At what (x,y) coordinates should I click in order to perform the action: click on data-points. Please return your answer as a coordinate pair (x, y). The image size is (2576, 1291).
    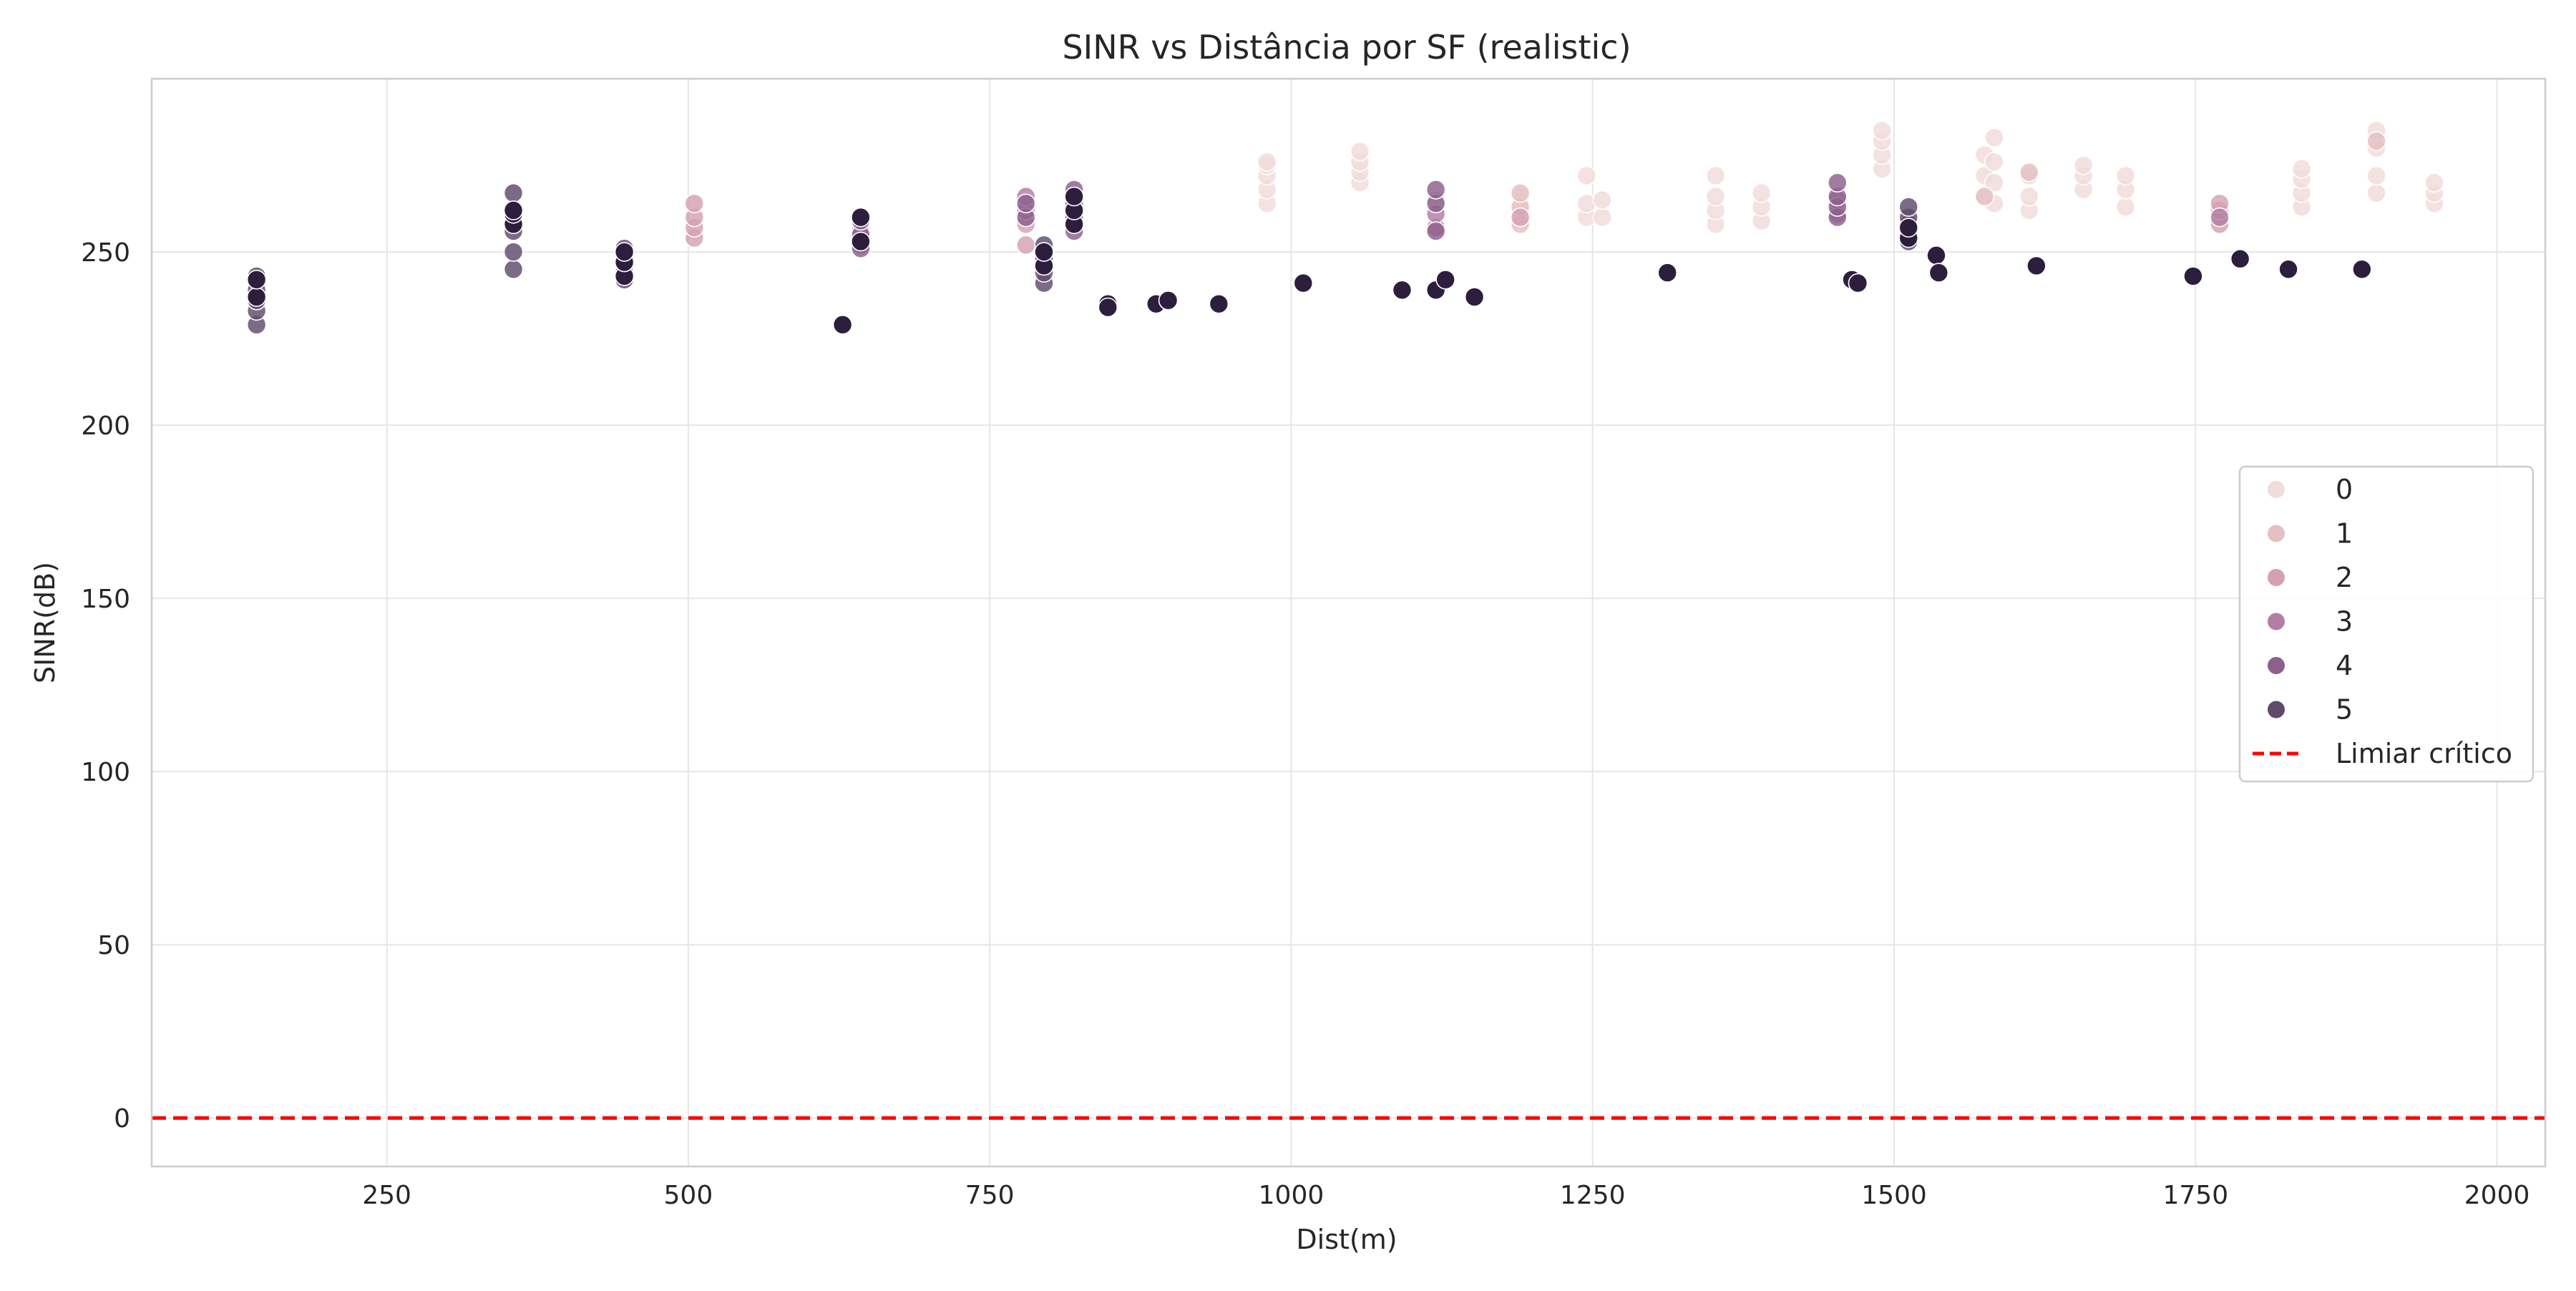
    Looking at the image, I should click on (1345, 227).